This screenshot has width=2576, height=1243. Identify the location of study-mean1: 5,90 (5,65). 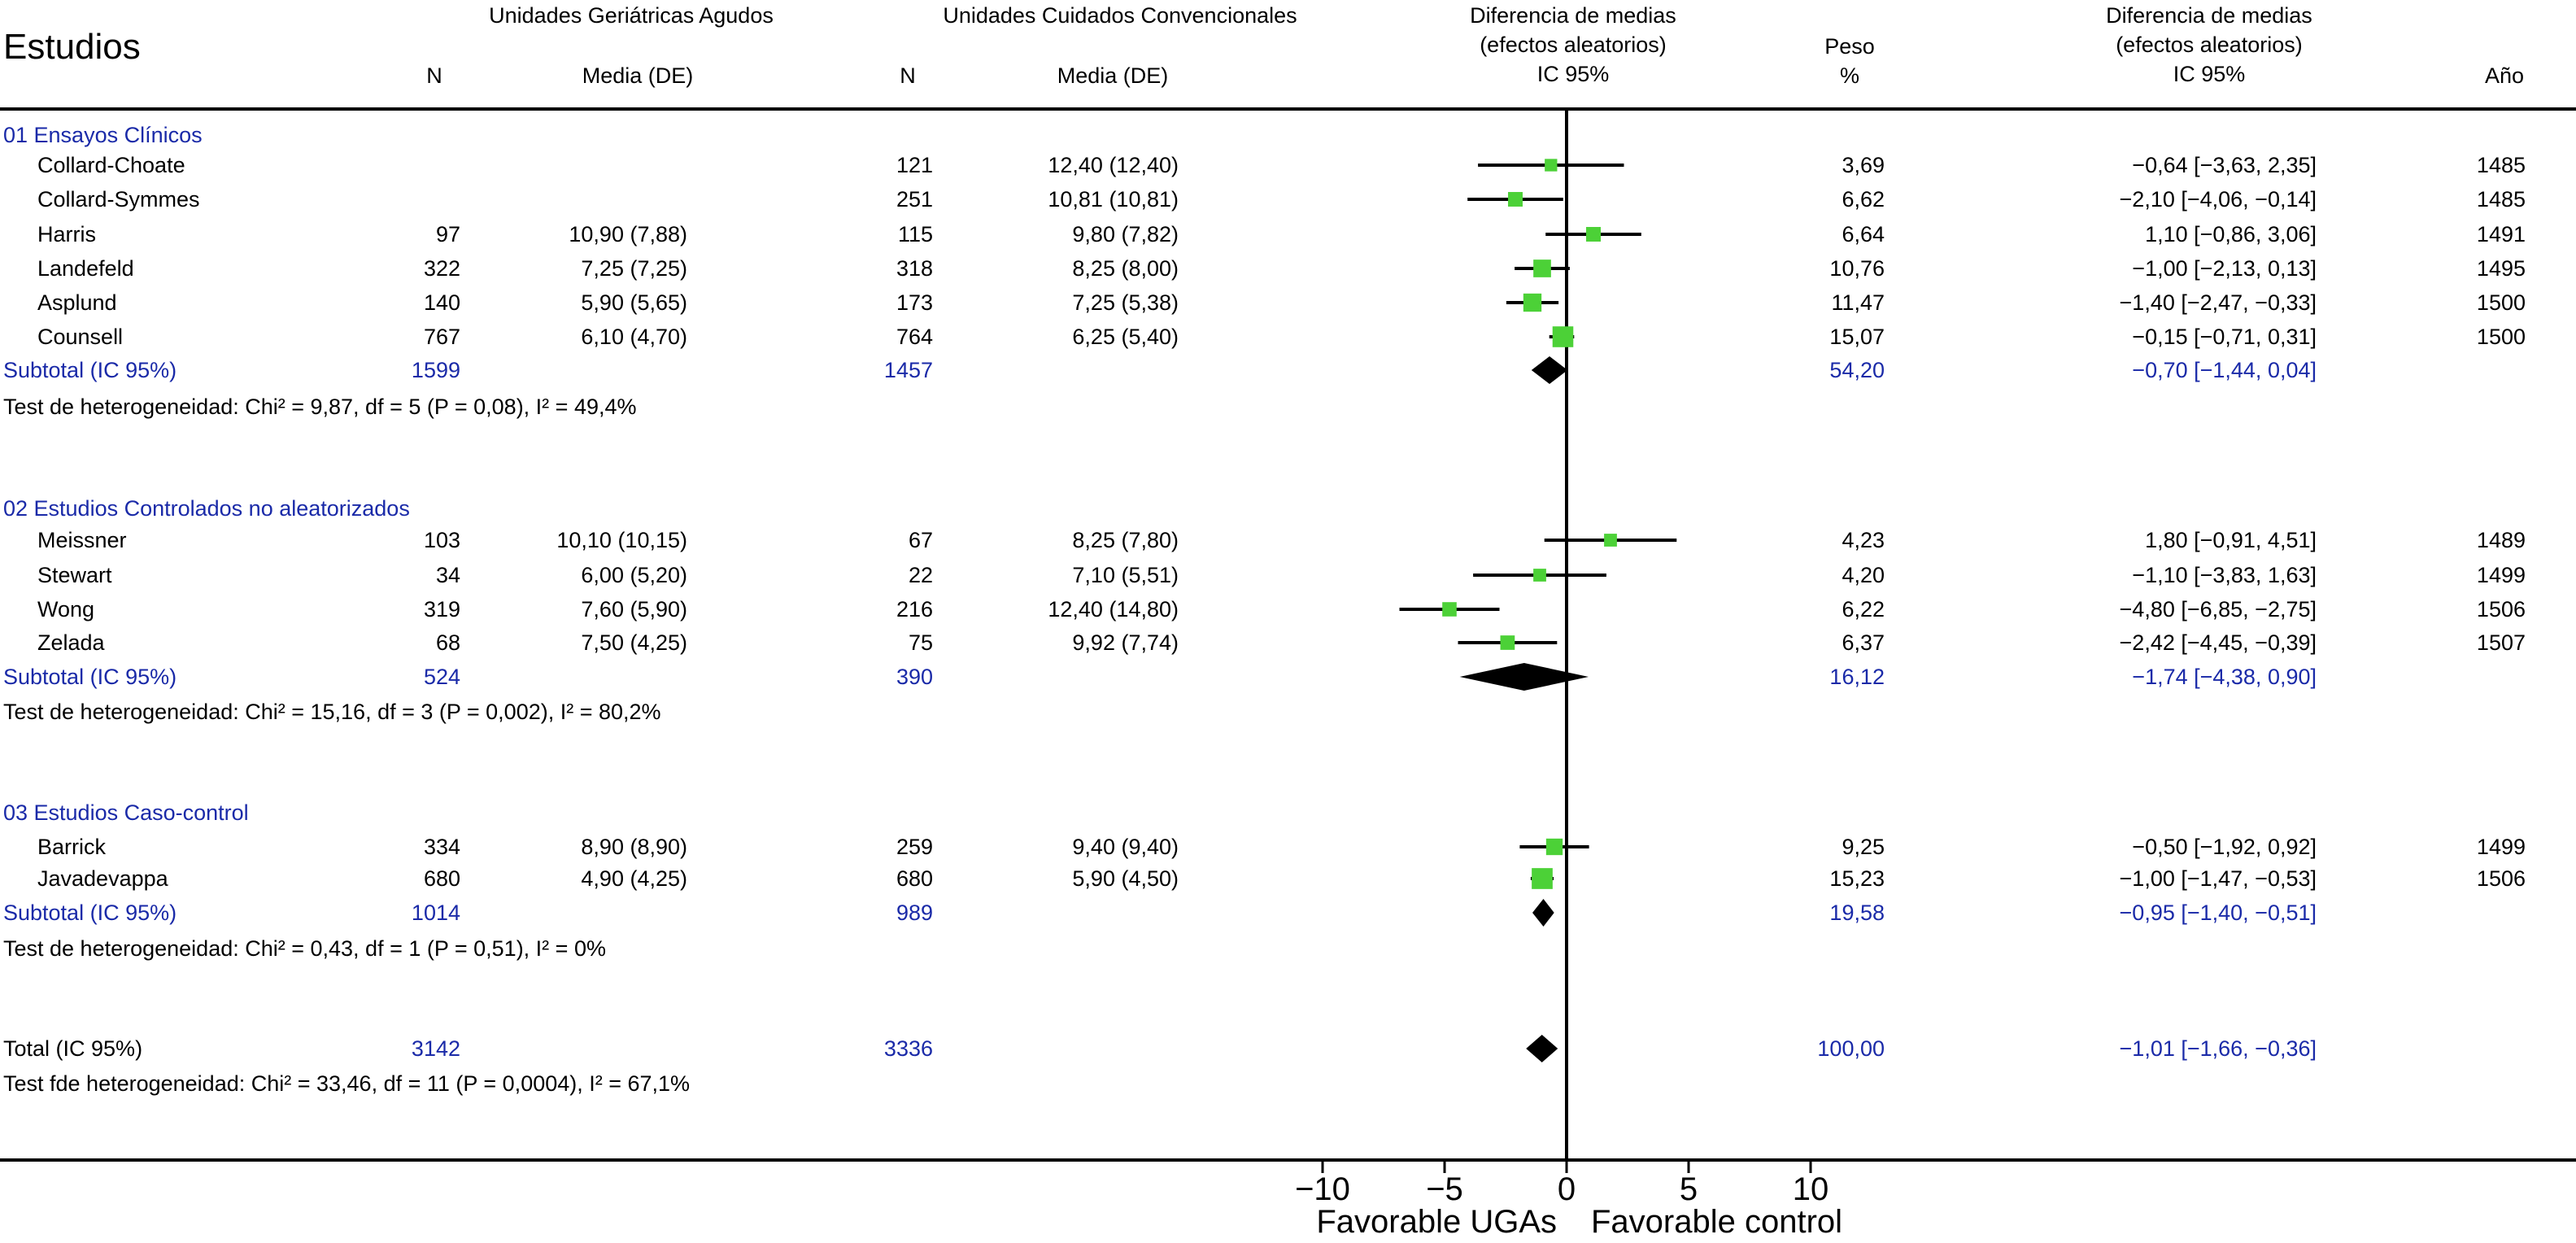
(634, 302).